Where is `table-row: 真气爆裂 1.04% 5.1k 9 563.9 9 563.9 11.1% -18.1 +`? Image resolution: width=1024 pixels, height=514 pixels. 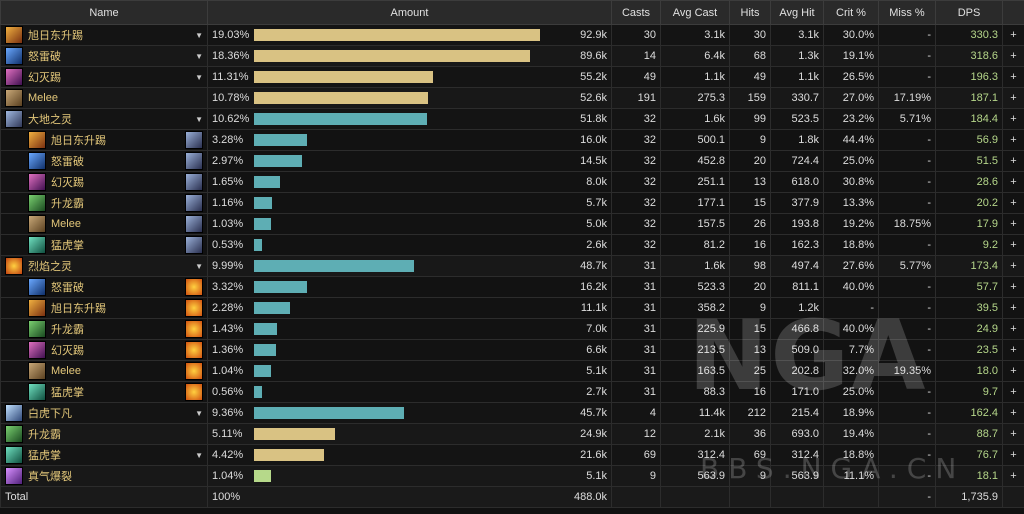 table-row: 真气爆裂 1.04% 5.1k 9 563.9 9 563.9 11.1% -18.1 + is located at coordinates (512, 476).